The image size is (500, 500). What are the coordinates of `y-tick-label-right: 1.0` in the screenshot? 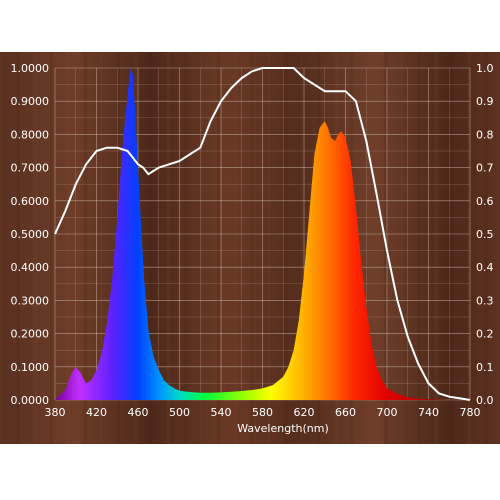 It's located at (485, 68).